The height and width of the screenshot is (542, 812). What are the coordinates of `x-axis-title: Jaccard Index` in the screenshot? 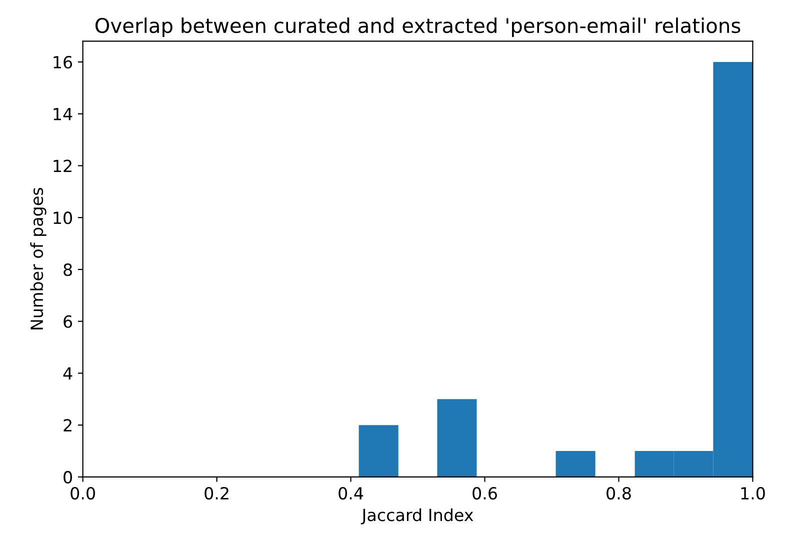 It's located at (417, 516).